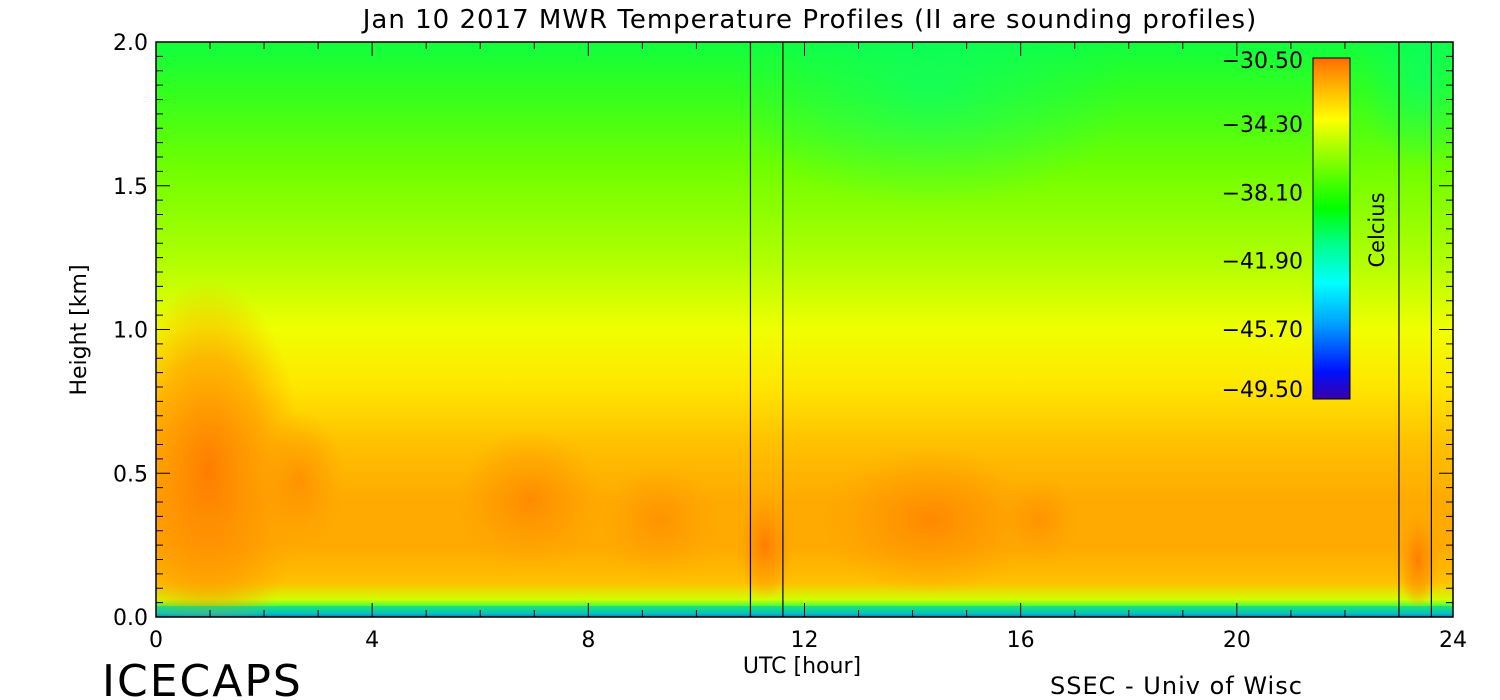 The height and width of the screenshot is (700, 1500). What do you see at coordinates (1331, 228) in the screenshot?
I see `colorbar` at bounding box center [1331, 228].